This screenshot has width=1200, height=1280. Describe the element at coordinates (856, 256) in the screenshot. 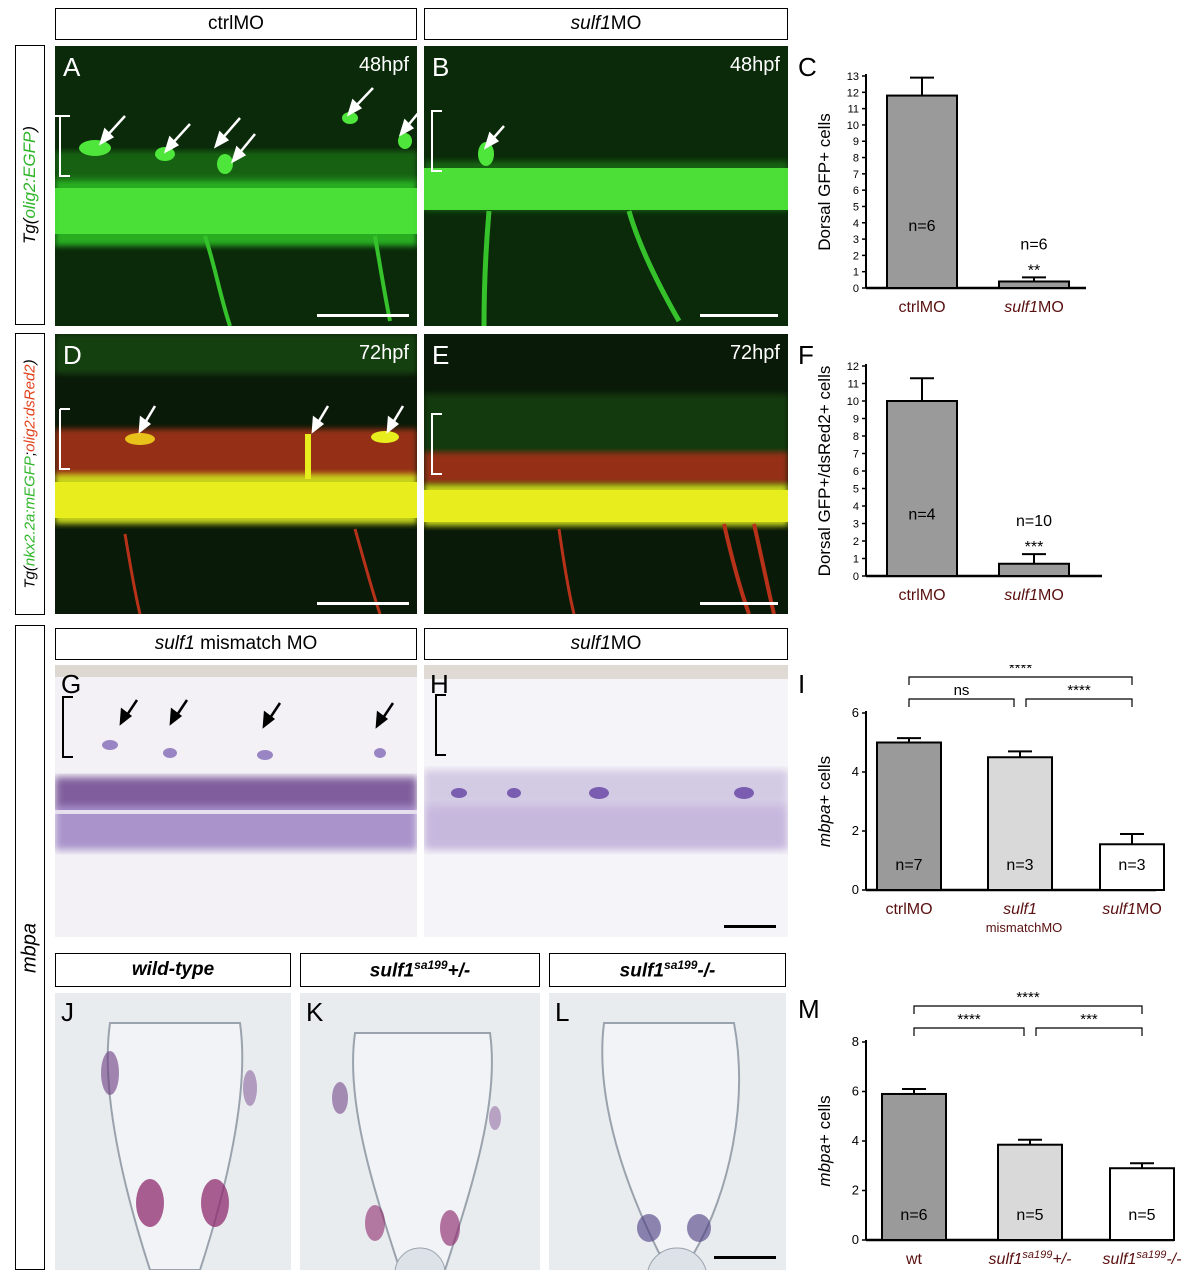

I see `chart-c-y-tick-label: 2` at that location.